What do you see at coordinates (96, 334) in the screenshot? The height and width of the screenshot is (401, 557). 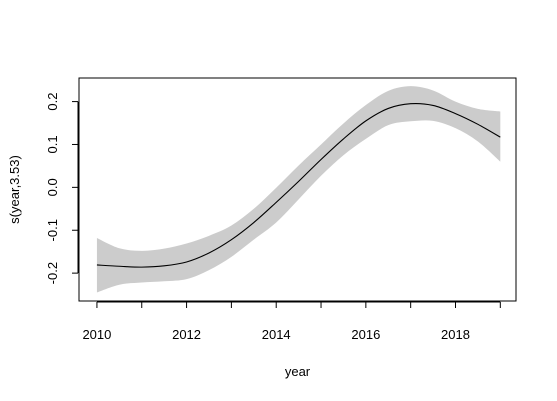 I see `x-tick-label: 2010` at bounding box center [96, 334].